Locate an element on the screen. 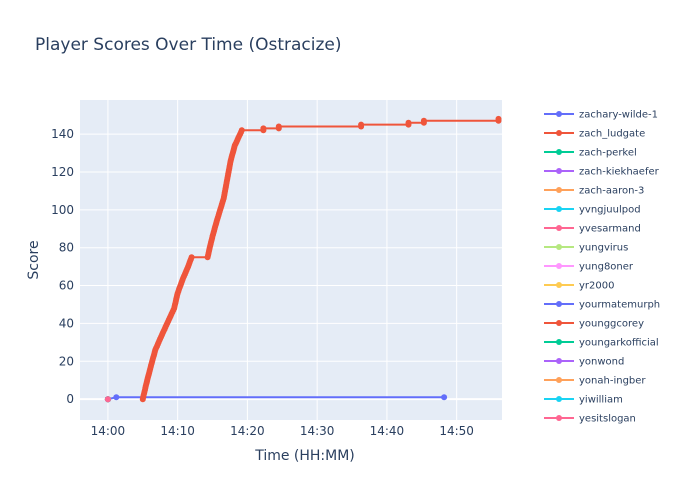 The image size is (700, 500). x-tick-label: 14:50 is located at coordinates (456, 431).